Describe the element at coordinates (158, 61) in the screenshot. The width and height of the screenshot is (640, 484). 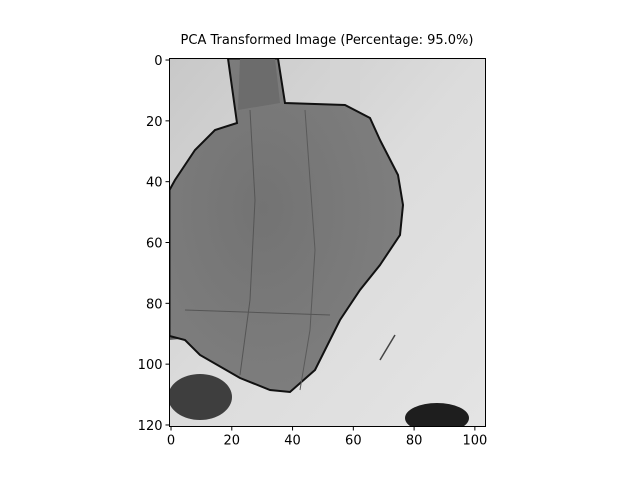
I see `y-tick-label: 0` at that location.